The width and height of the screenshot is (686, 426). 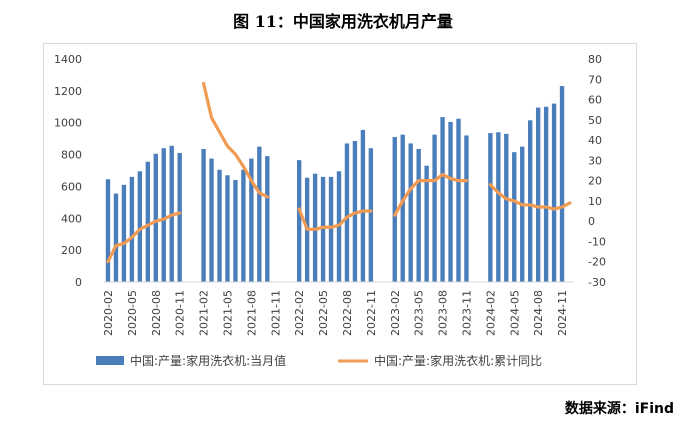 I want to click on x-tick-label: 2023-05, so click(x=419, y=313).